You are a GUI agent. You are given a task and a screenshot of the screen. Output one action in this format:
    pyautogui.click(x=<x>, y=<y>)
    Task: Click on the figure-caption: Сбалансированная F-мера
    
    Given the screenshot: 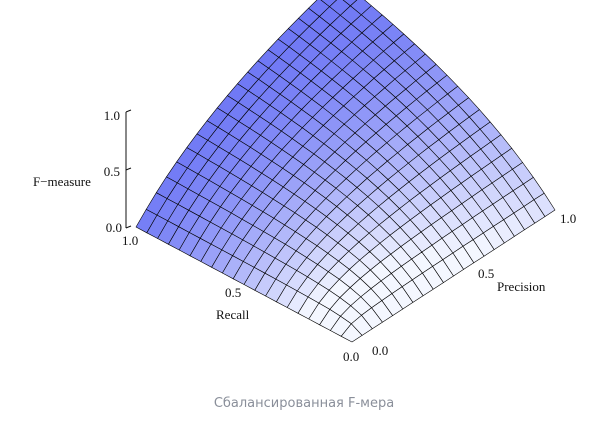 What is the action you would take?
    pyautogui.click(x=304, y=403)
    